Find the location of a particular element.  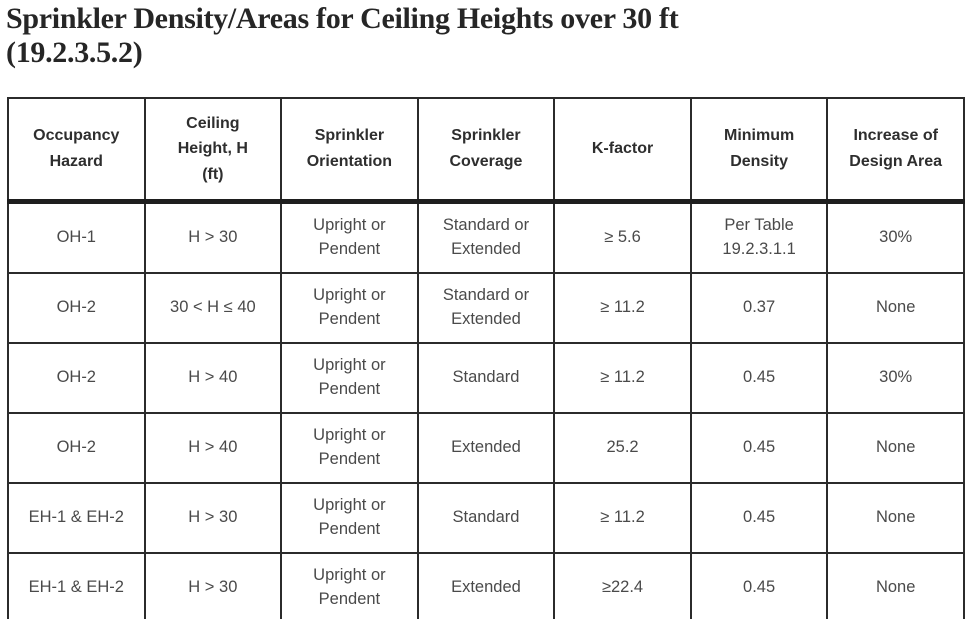

cell-k-factor: ≥ 5.6 is located at coordinates (622, 237).